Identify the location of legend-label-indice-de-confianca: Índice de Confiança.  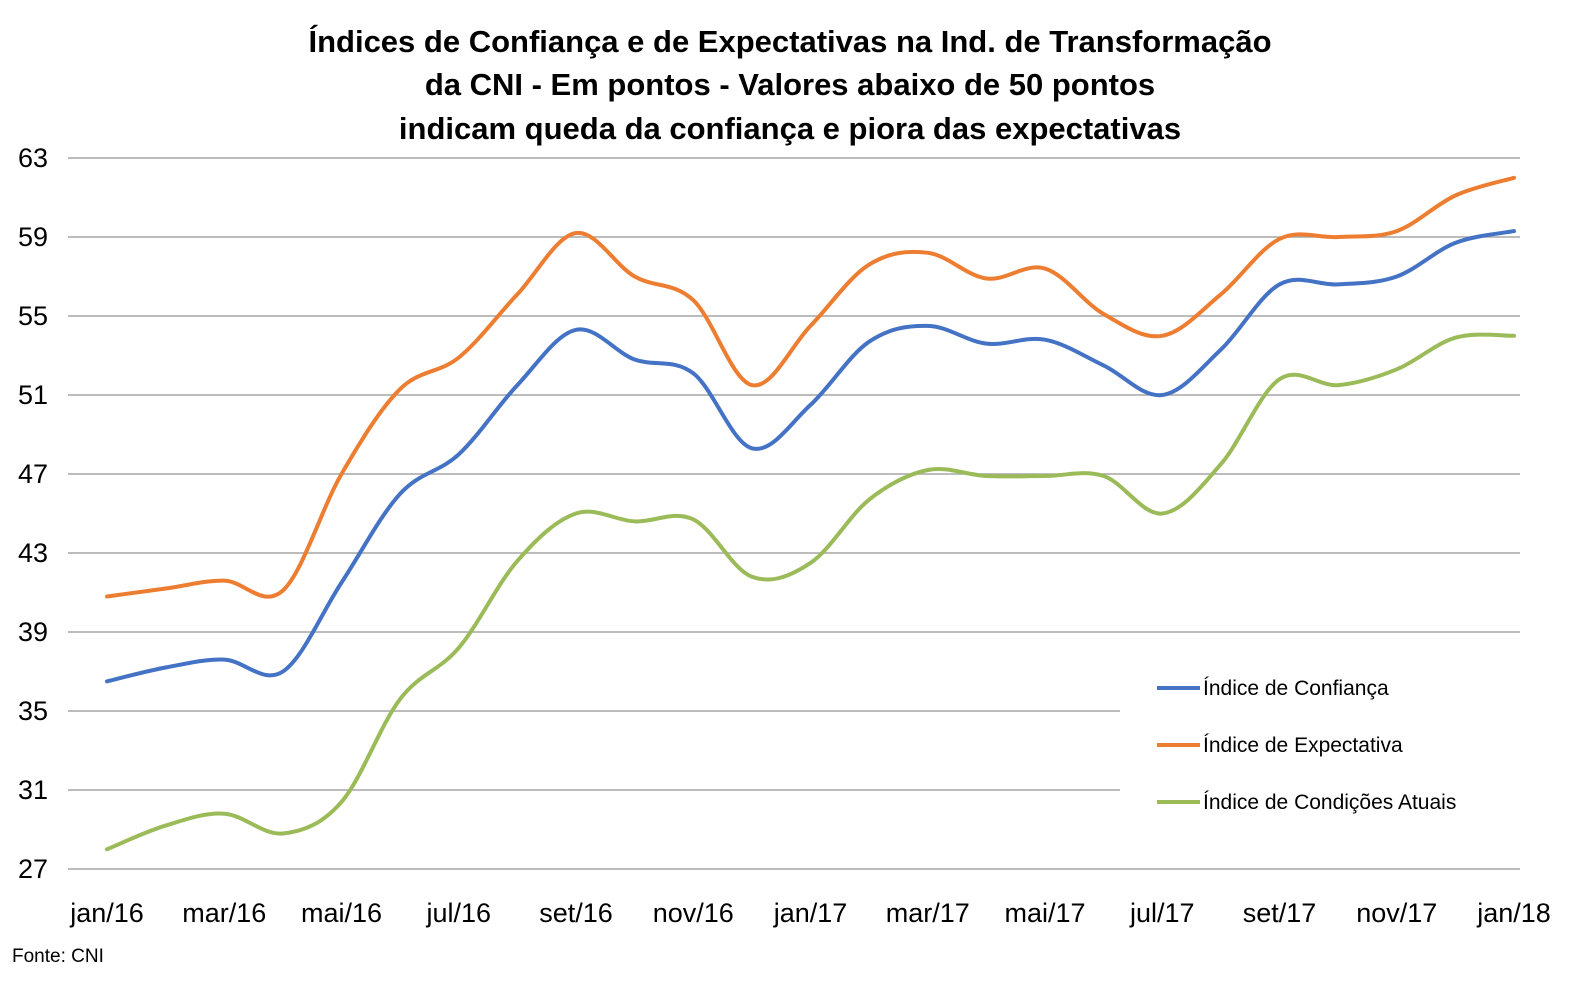
(1296, 688).